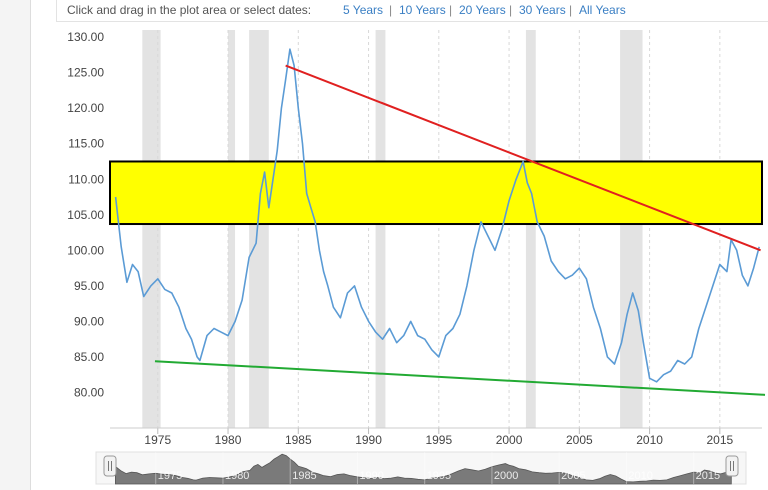  I want to click on range-link-all-years: All Years, so click(602, 10).